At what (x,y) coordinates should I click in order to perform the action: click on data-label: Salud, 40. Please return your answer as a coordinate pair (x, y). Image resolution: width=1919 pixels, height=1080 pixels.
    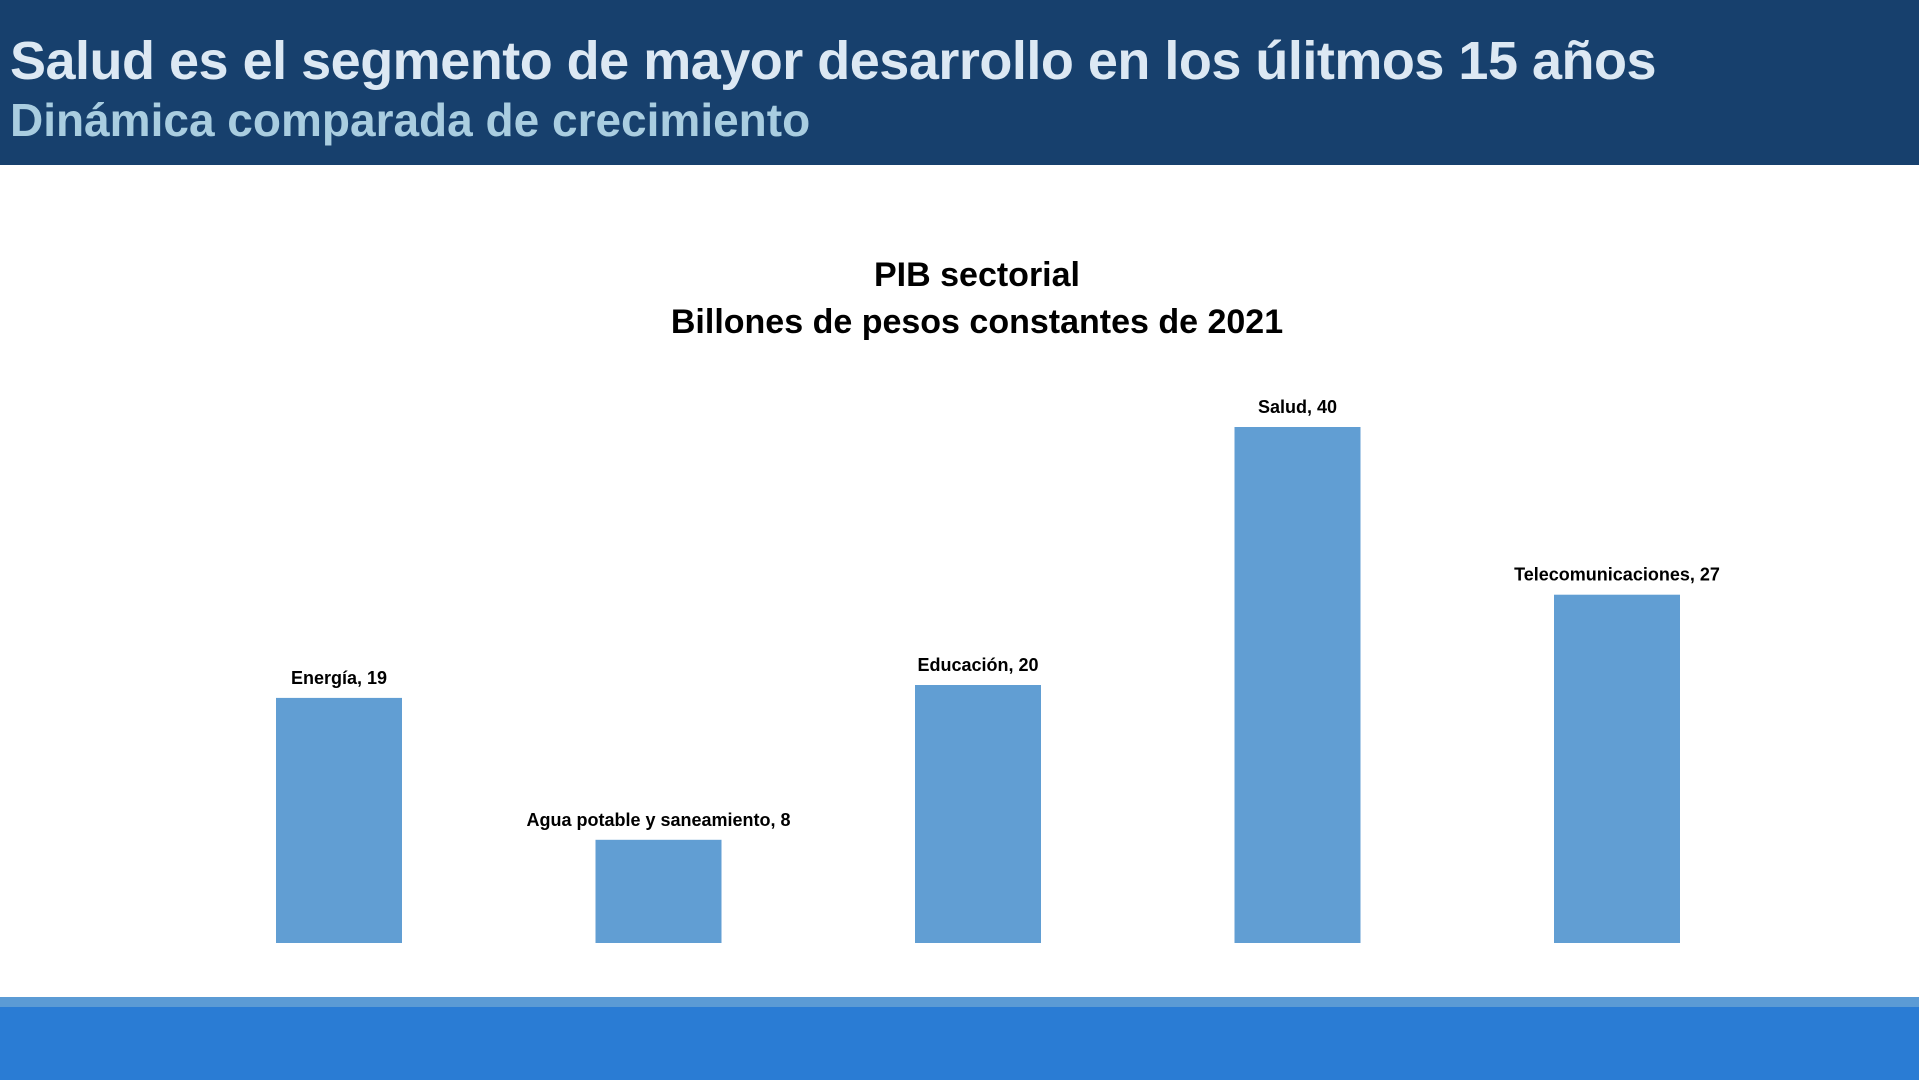
    Looking at the image, I should click on (1297, 407).